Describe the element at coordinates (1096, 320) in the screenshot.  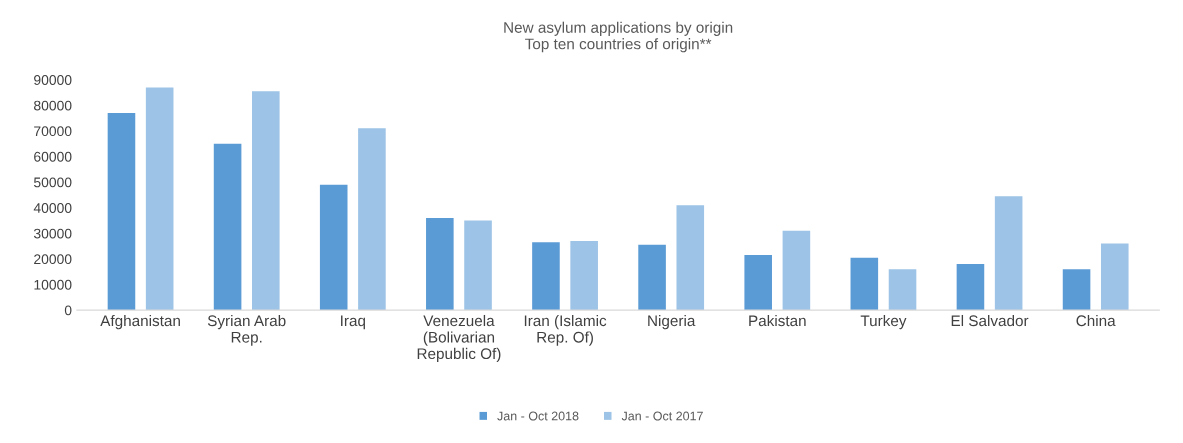
I see `x-tick-label: China` at that location.